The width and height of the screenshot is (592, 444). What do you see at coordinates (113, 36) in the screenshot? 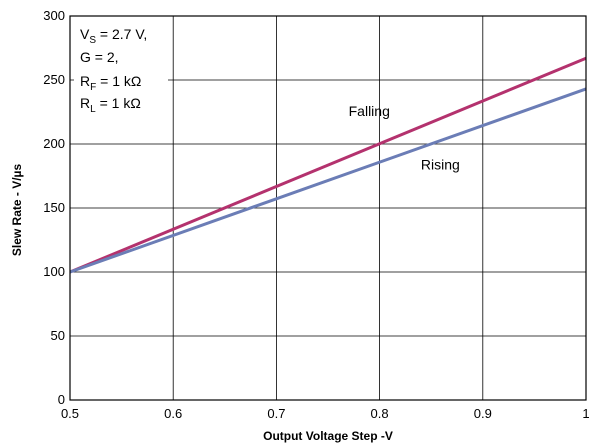
I see `condition-line: VS = 2.7 V,` at bounding box center [113, 36].